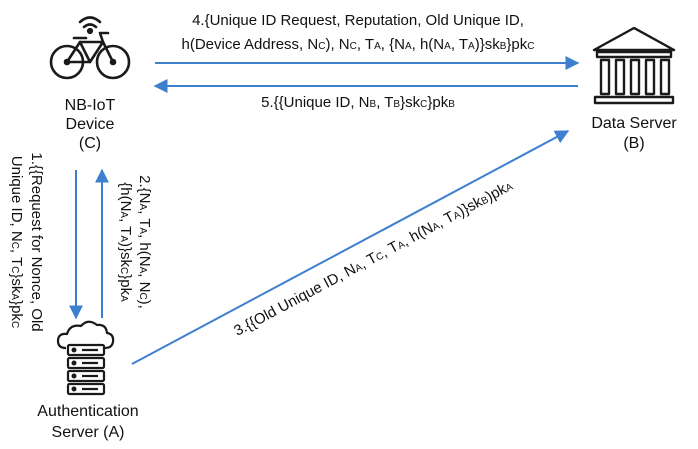 This screenshot has height=449, width=698. Describe the element at coordinates (90, 143) in the screenshot. I see `device-id: (C)` at that location.